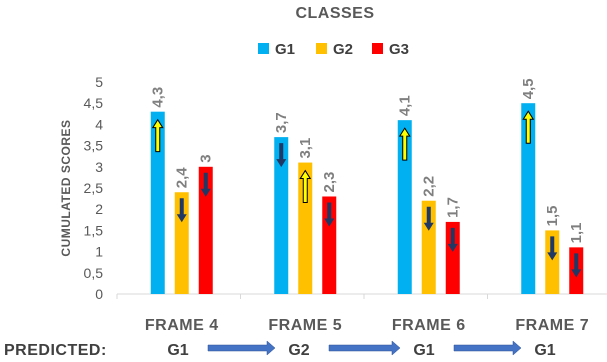 The height and width of the screenshot is (362, 607). What do you see at coordinates (281, 122) in the screenshot?
I see `data-label: 3,7` at bounding box center [281, 122].